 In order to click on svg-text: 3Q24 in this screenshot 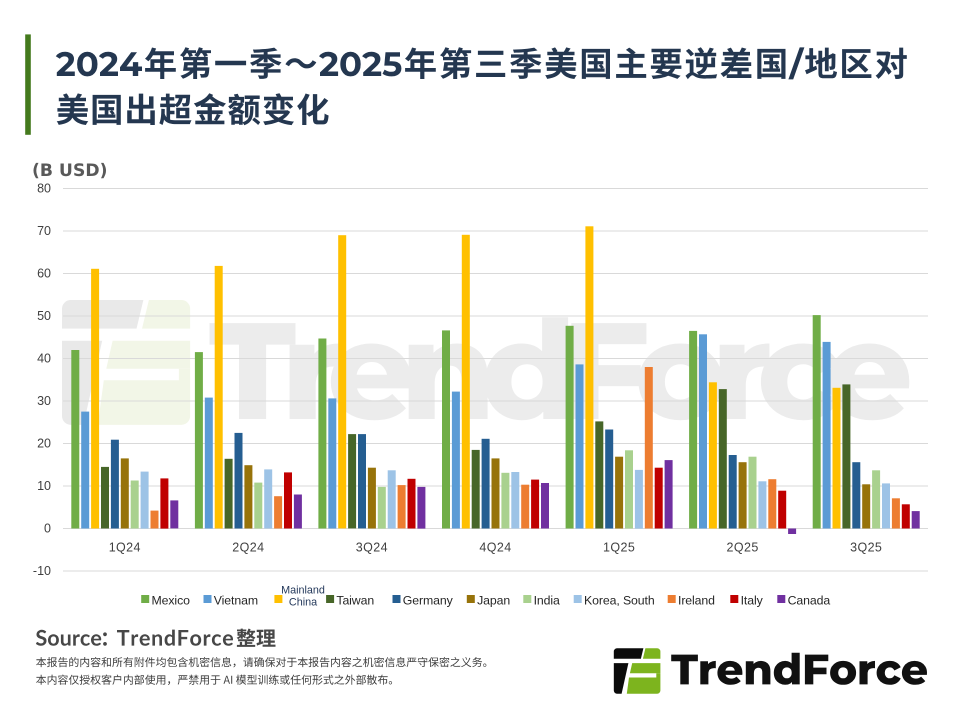, I will do `click(372, 548)`.